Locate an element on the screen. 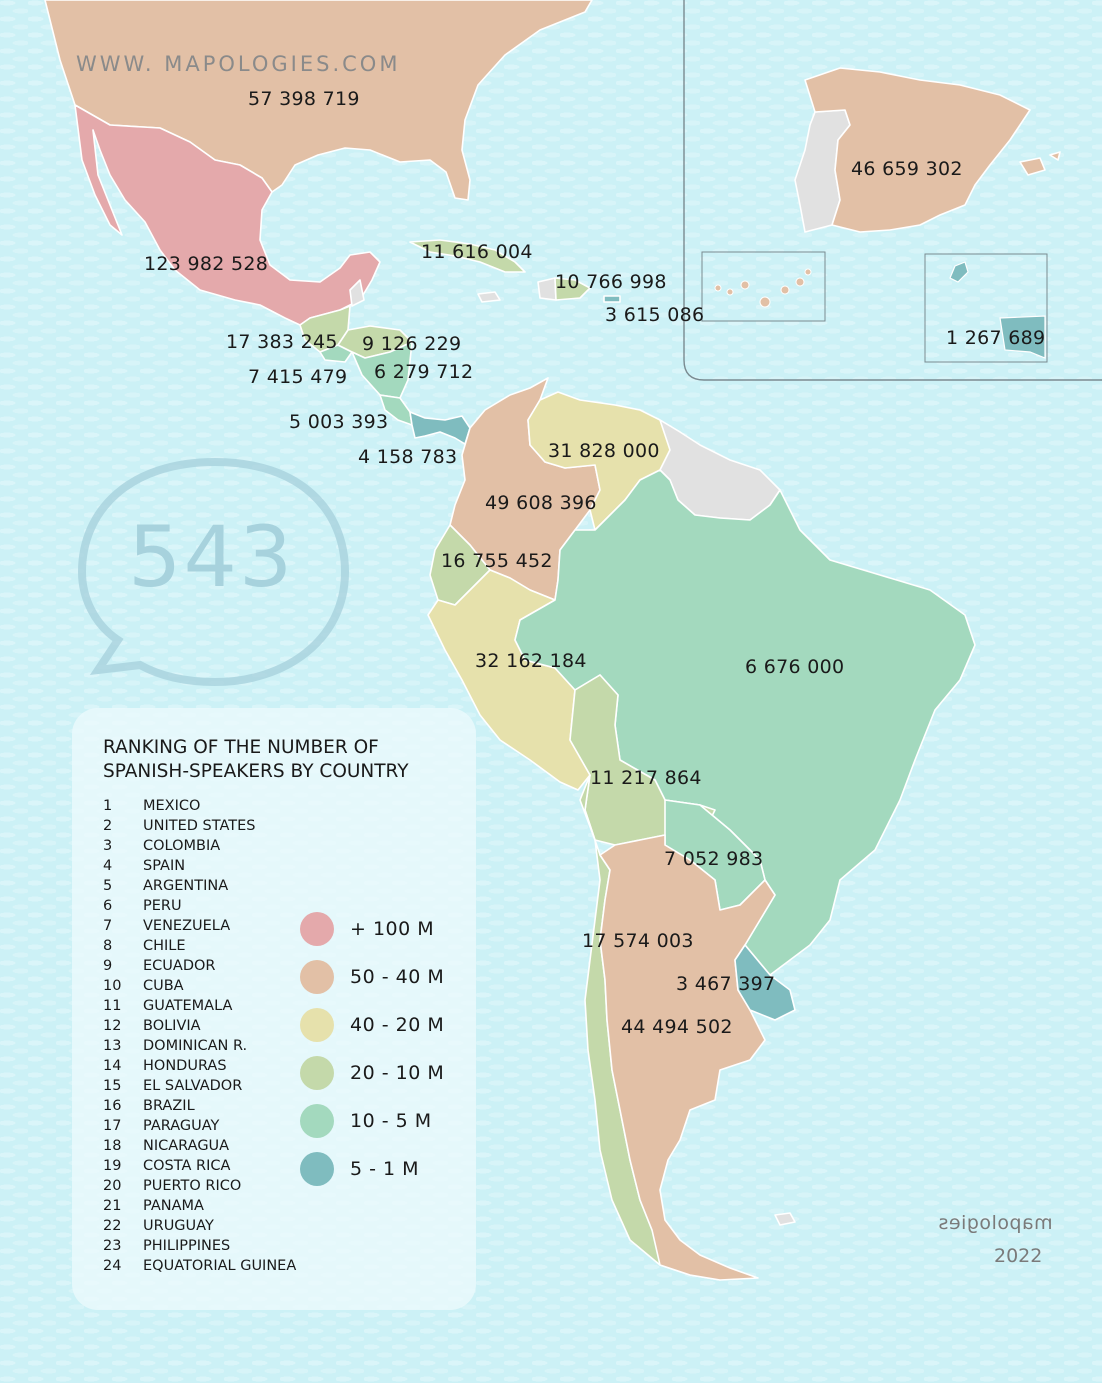  ranking-country: VENEZUELA is located at coordinates (187, 926).